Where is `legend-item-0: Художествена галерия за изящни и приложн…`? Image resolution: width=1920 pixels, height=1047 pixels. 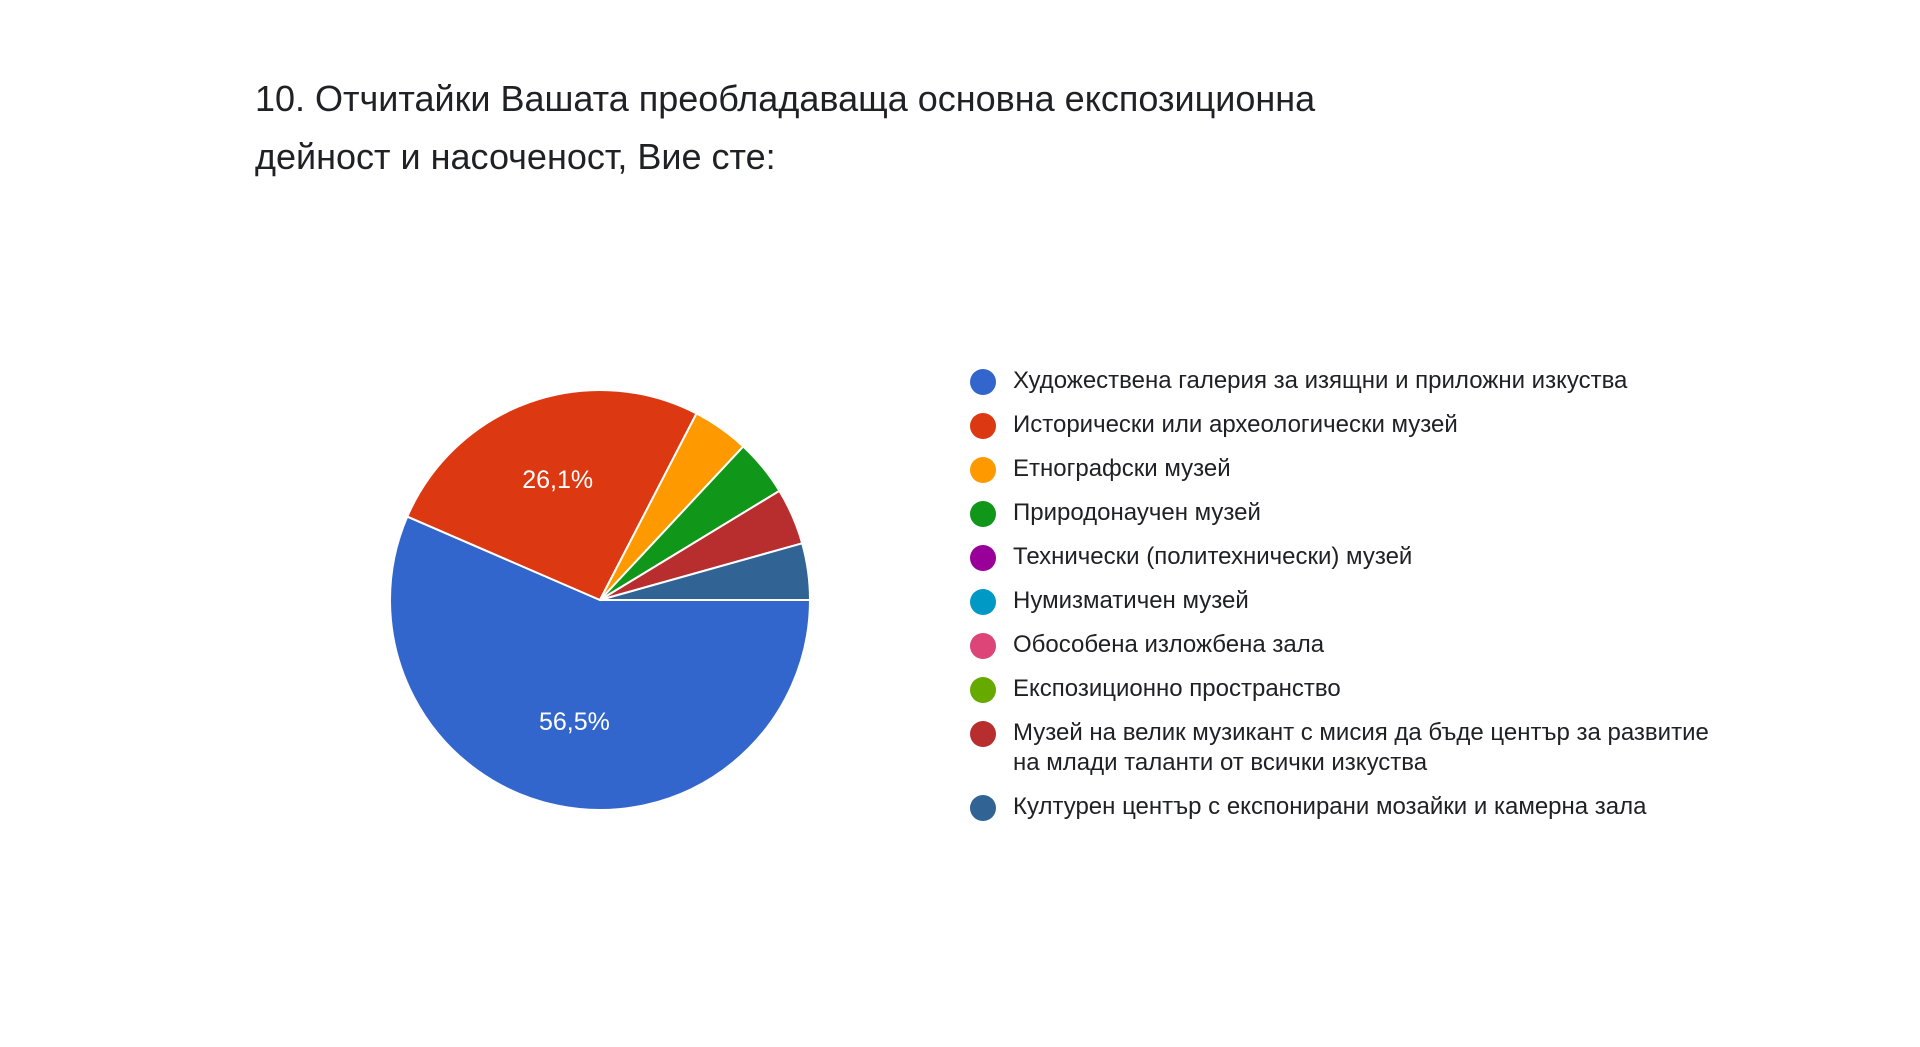 legend-item-0: Художествена галерия за изящни и приложн… is located at coordinates (1350, 381).